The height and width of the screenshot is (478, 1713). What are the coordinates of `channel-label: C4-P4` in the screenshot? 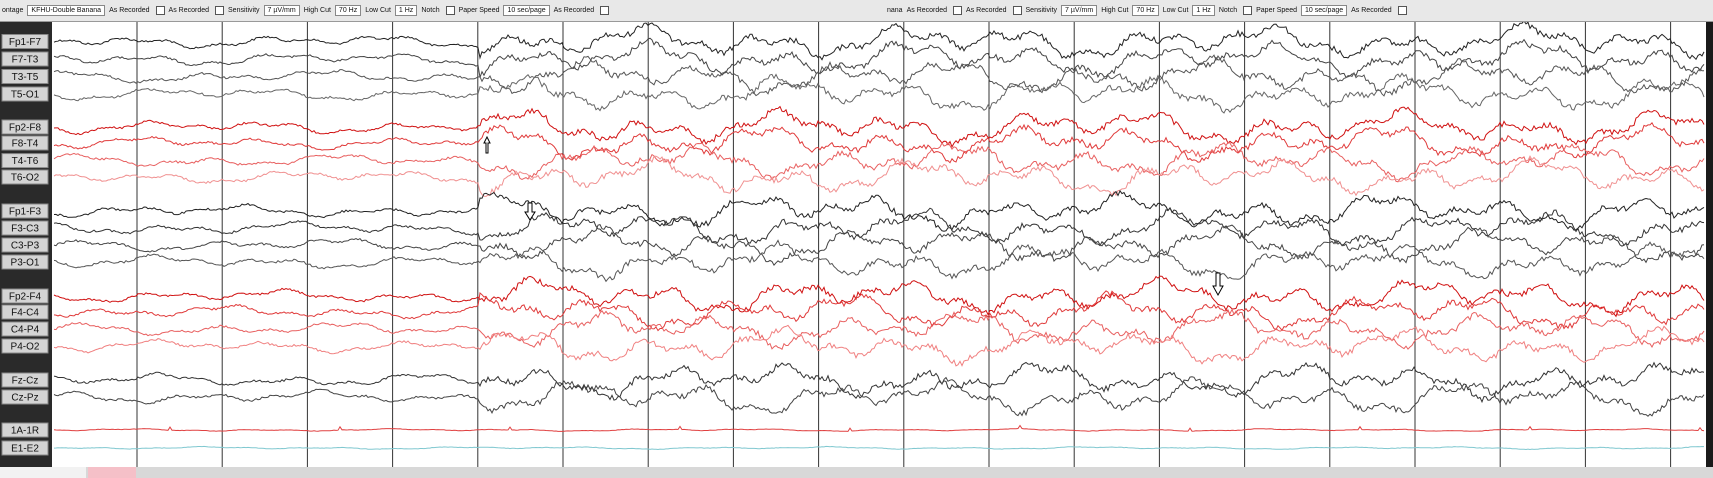 It's located at (25, 330).